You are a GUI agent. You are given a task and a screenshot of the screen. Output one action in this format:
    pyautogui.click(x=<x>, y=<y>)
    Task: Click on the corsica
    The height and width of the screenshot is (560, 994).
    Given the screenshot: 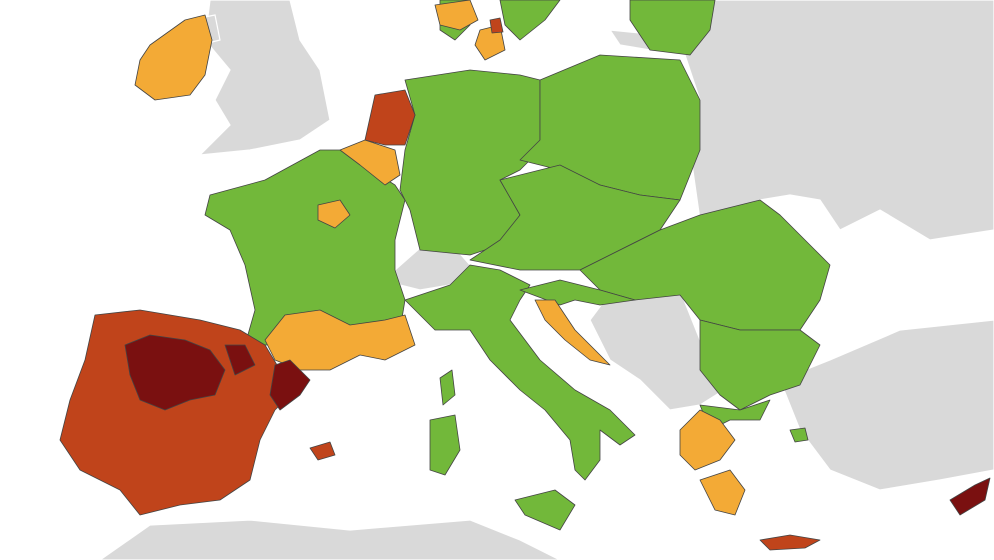 What is the action you would take?
    pyautogui.click(x=447, y=387)
    